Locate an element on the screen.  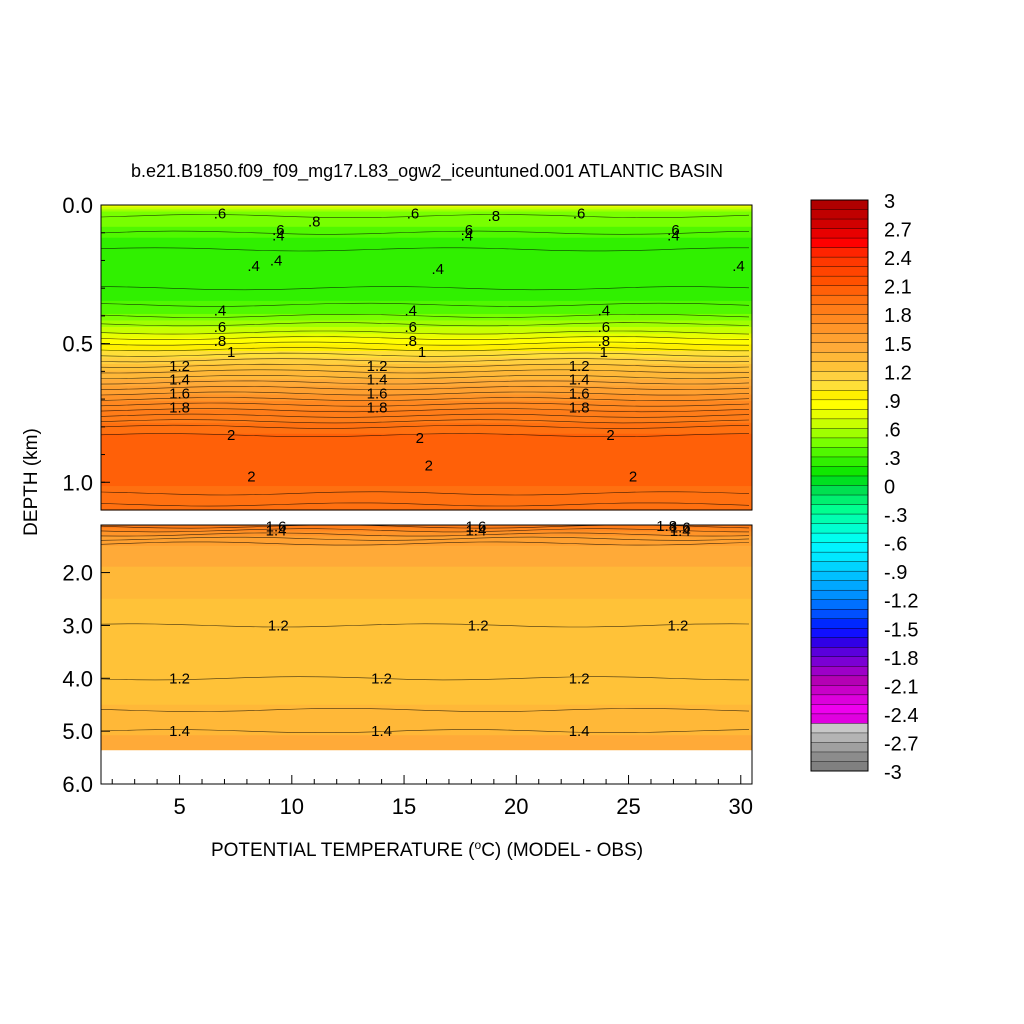
contour-label: 1.8 is located at coordinates (377, 407).